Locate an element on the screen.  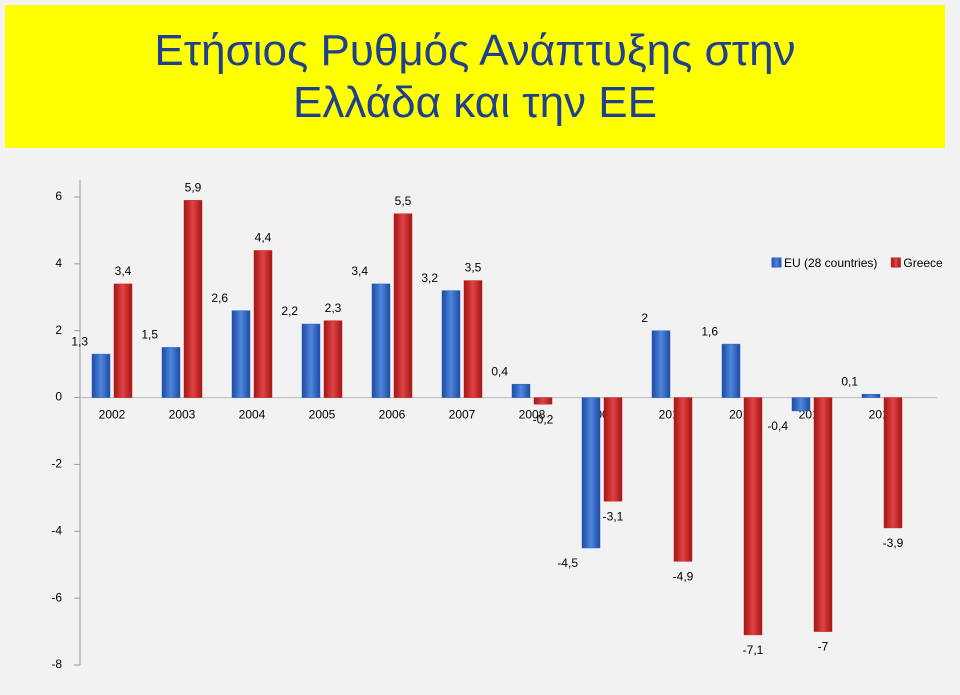
legend-label: EU (28 countries) is located at coordinates (830, 263).